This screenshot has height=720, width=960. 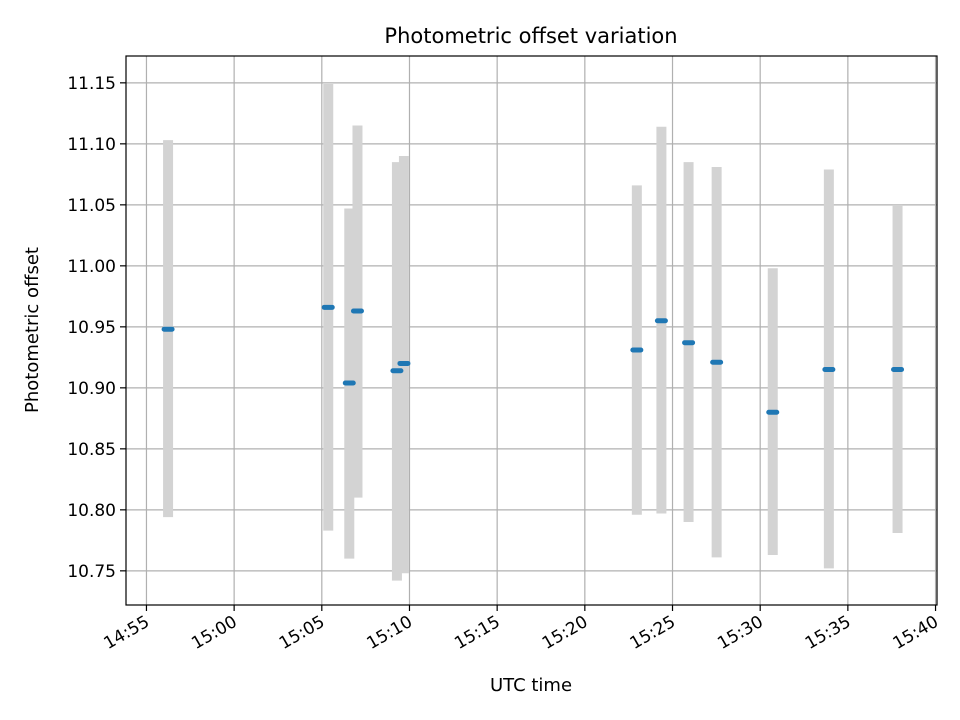 I want to click on y-tick-label: 10.95, so click(x=91, y=328).